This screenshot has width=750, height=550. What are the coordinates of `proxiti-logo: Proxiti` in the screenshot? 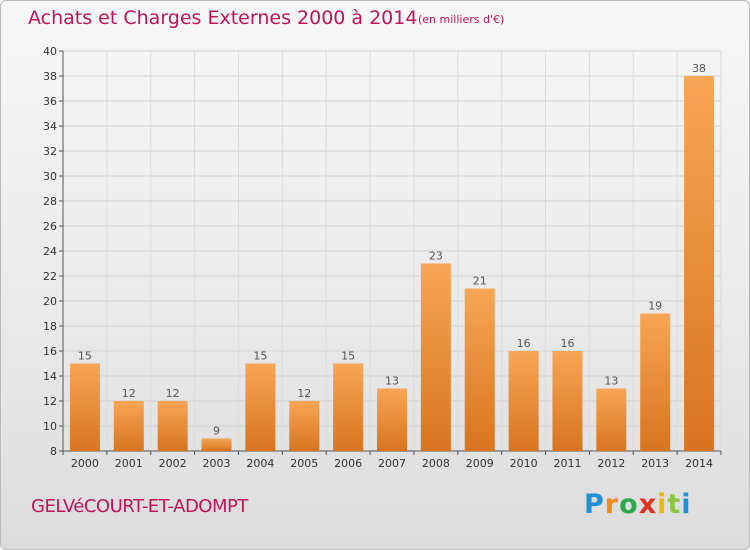 It's located at (638, 504).